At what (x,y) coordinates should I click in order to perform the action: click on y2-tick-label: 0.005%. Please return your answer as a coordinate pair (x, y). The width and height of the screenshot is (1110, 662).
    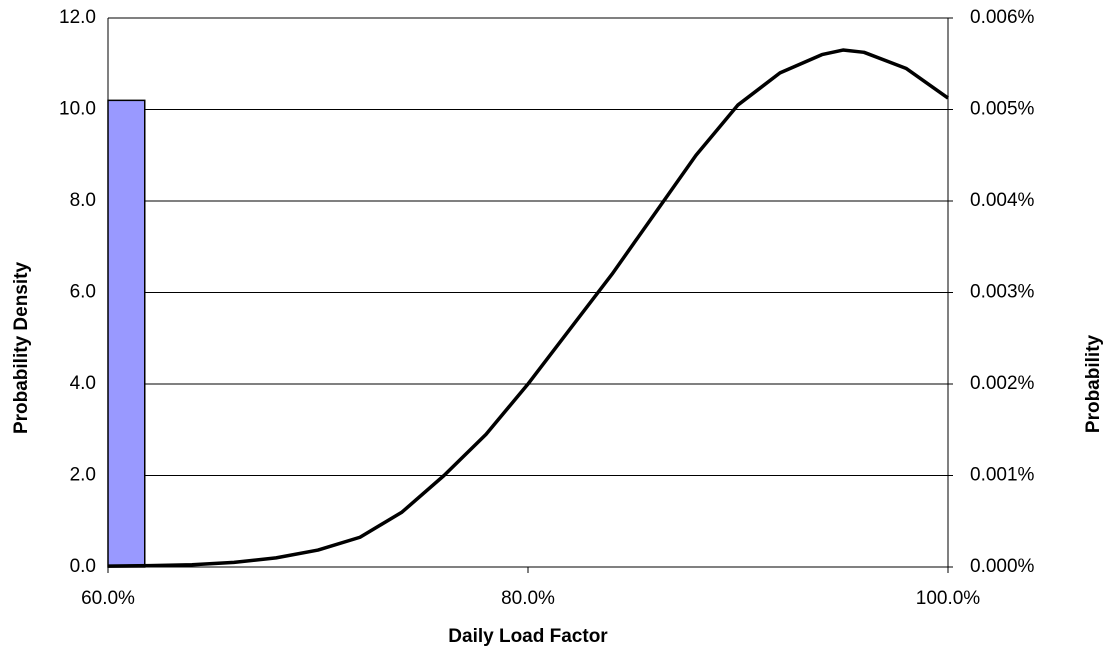
    Looking at the image, I should click on (1002, 109).